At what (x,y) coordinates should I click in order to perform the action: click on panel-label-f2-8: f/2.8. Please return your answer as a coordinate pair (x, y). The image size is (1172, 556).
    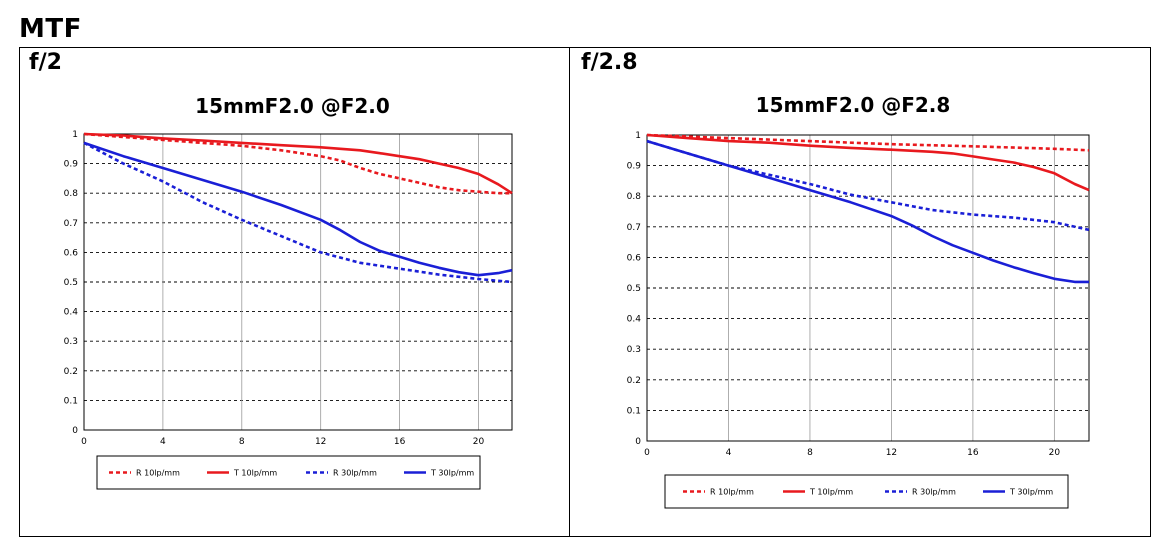
    Looking at the image, I should click on (609, 62).